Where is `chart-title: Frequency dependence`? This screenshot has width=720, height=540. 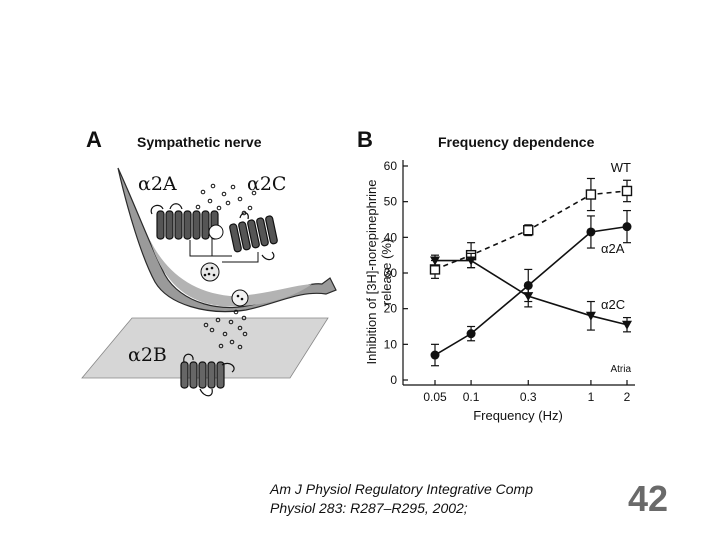
chart-title: Frequency dependence is located at coordinates (516, 142).